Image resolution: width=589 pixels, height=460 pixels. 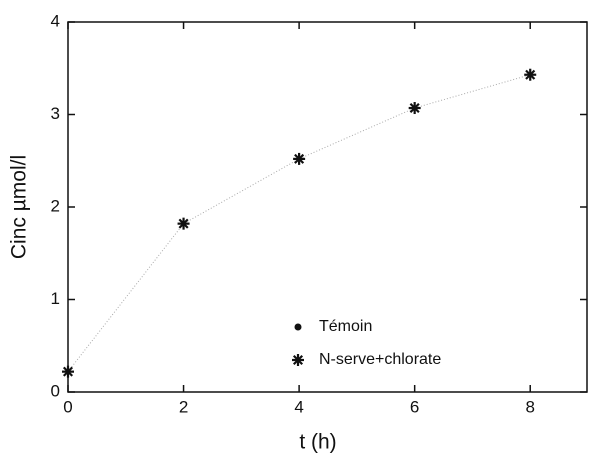 I want to click on y-tick-label: 0, so click(x=55, y=390).